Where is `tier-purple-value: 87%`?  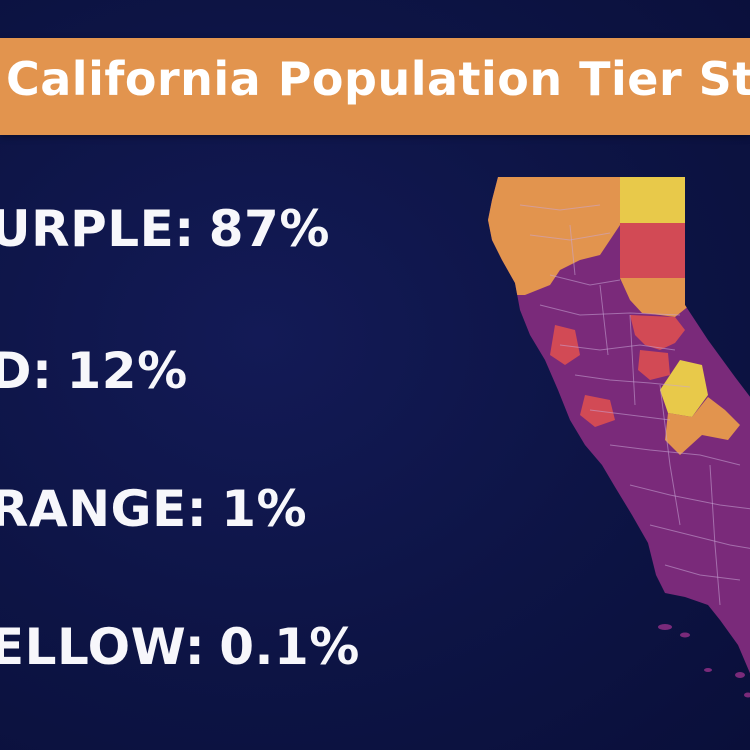
tier-purple-value: 87% is located at coordinates (269, 229).